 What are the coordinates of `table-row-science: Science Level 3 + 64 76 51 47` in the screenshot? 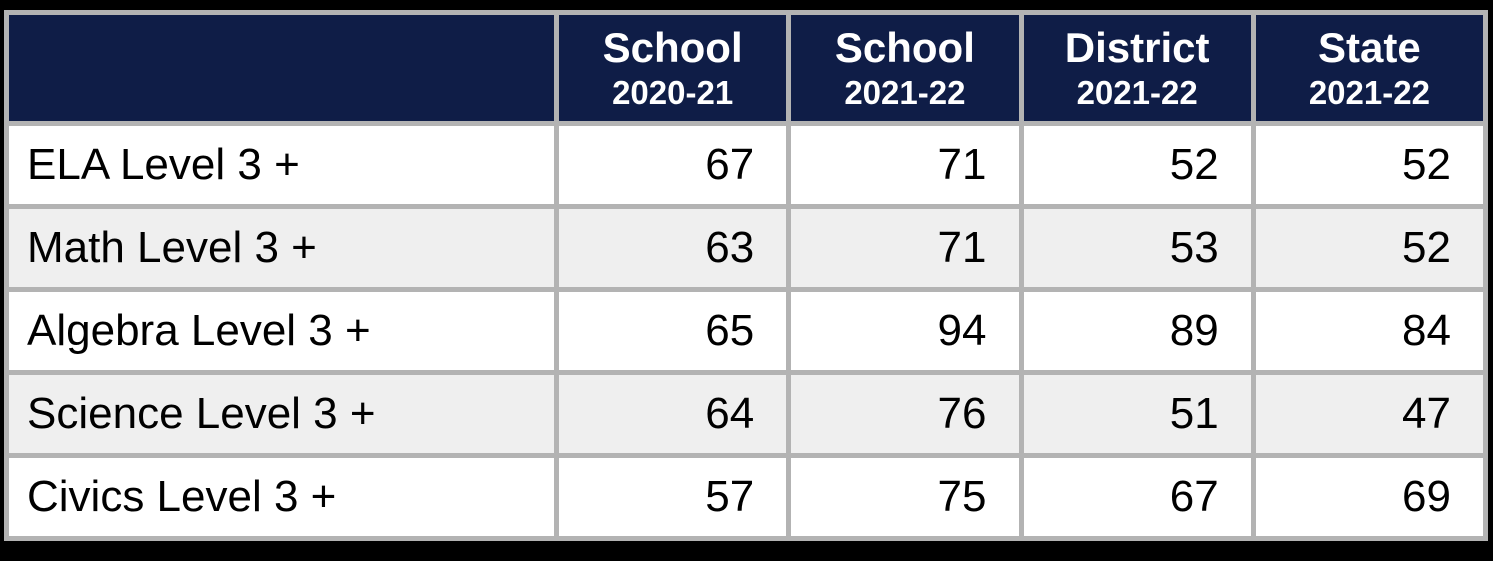 It's located at (746, 414).